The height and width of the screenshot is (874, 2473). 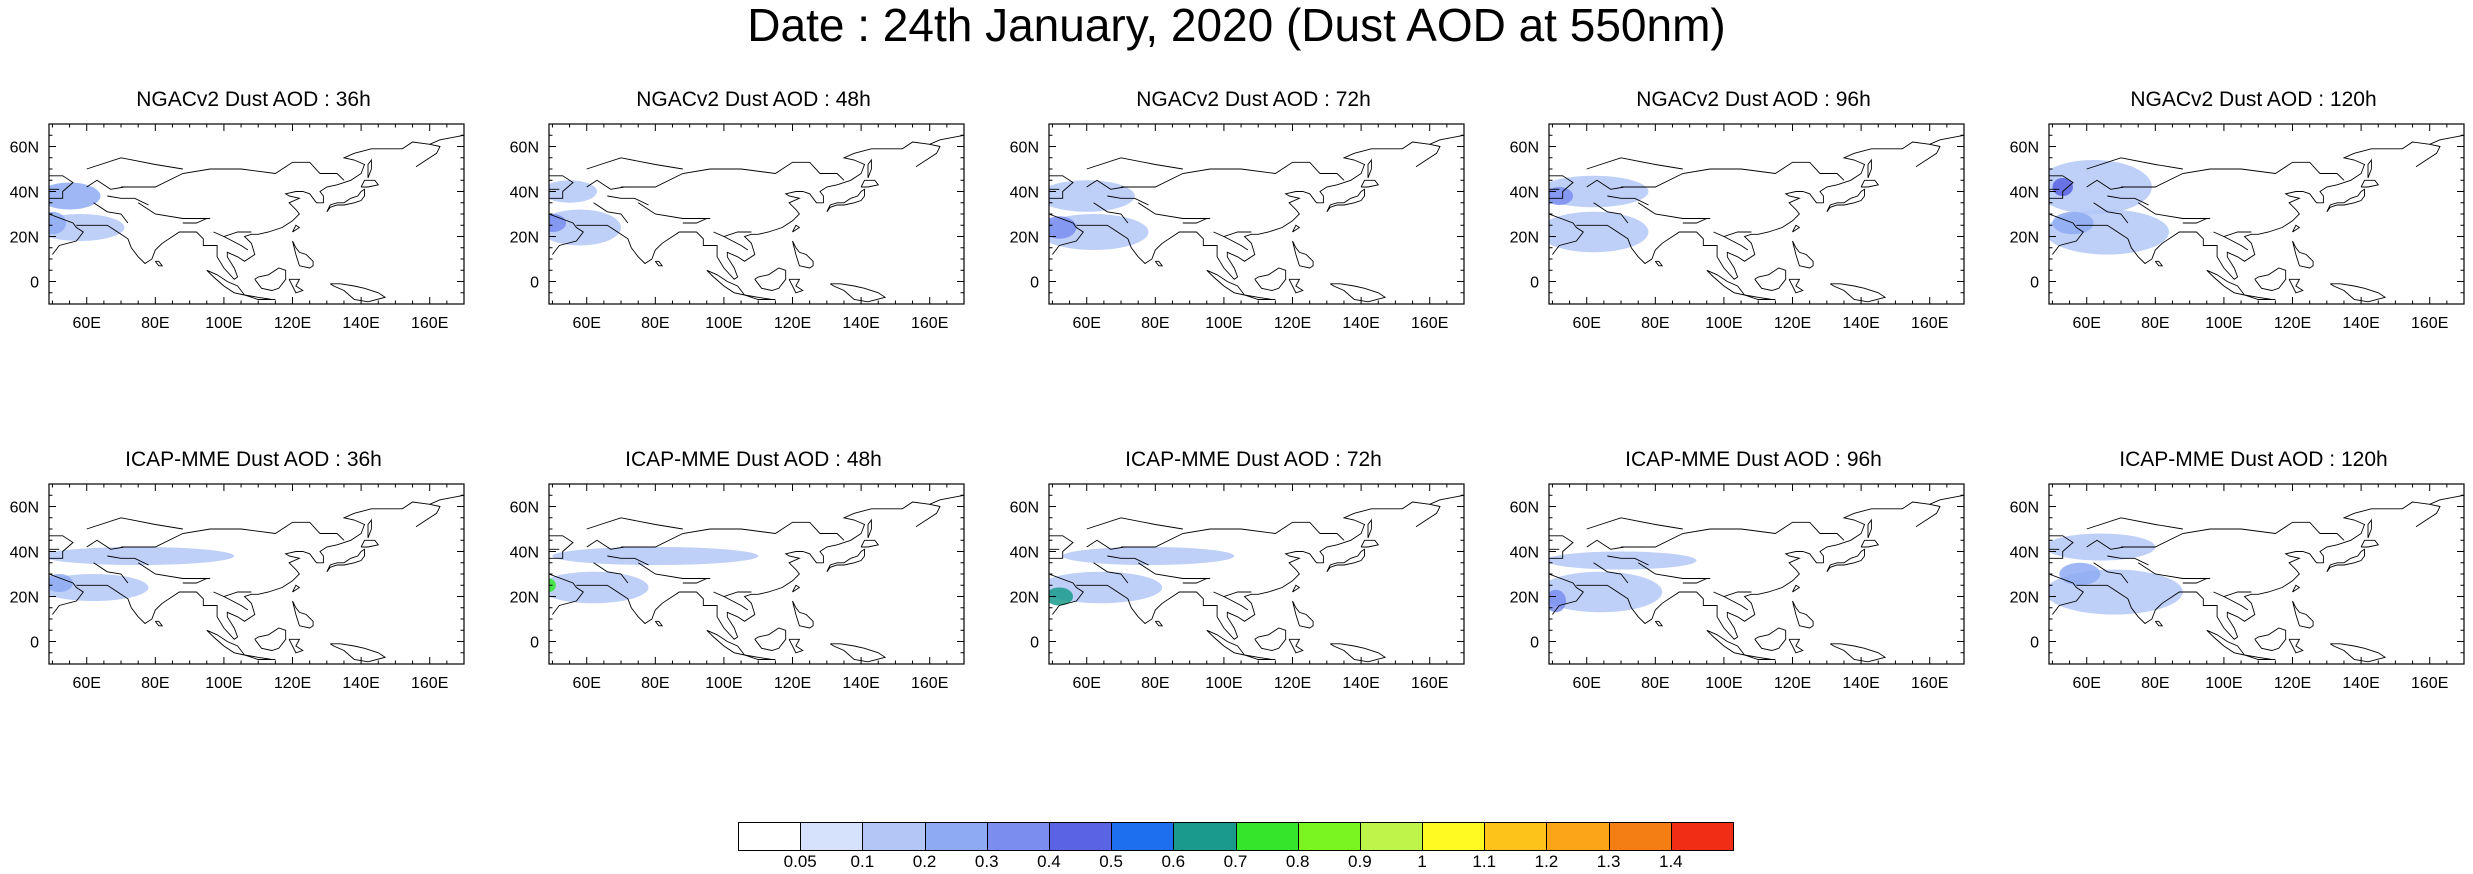 I want to click on panel-title: NGACv2 Dust AOD : 72h, so click(x=1253, y=99).